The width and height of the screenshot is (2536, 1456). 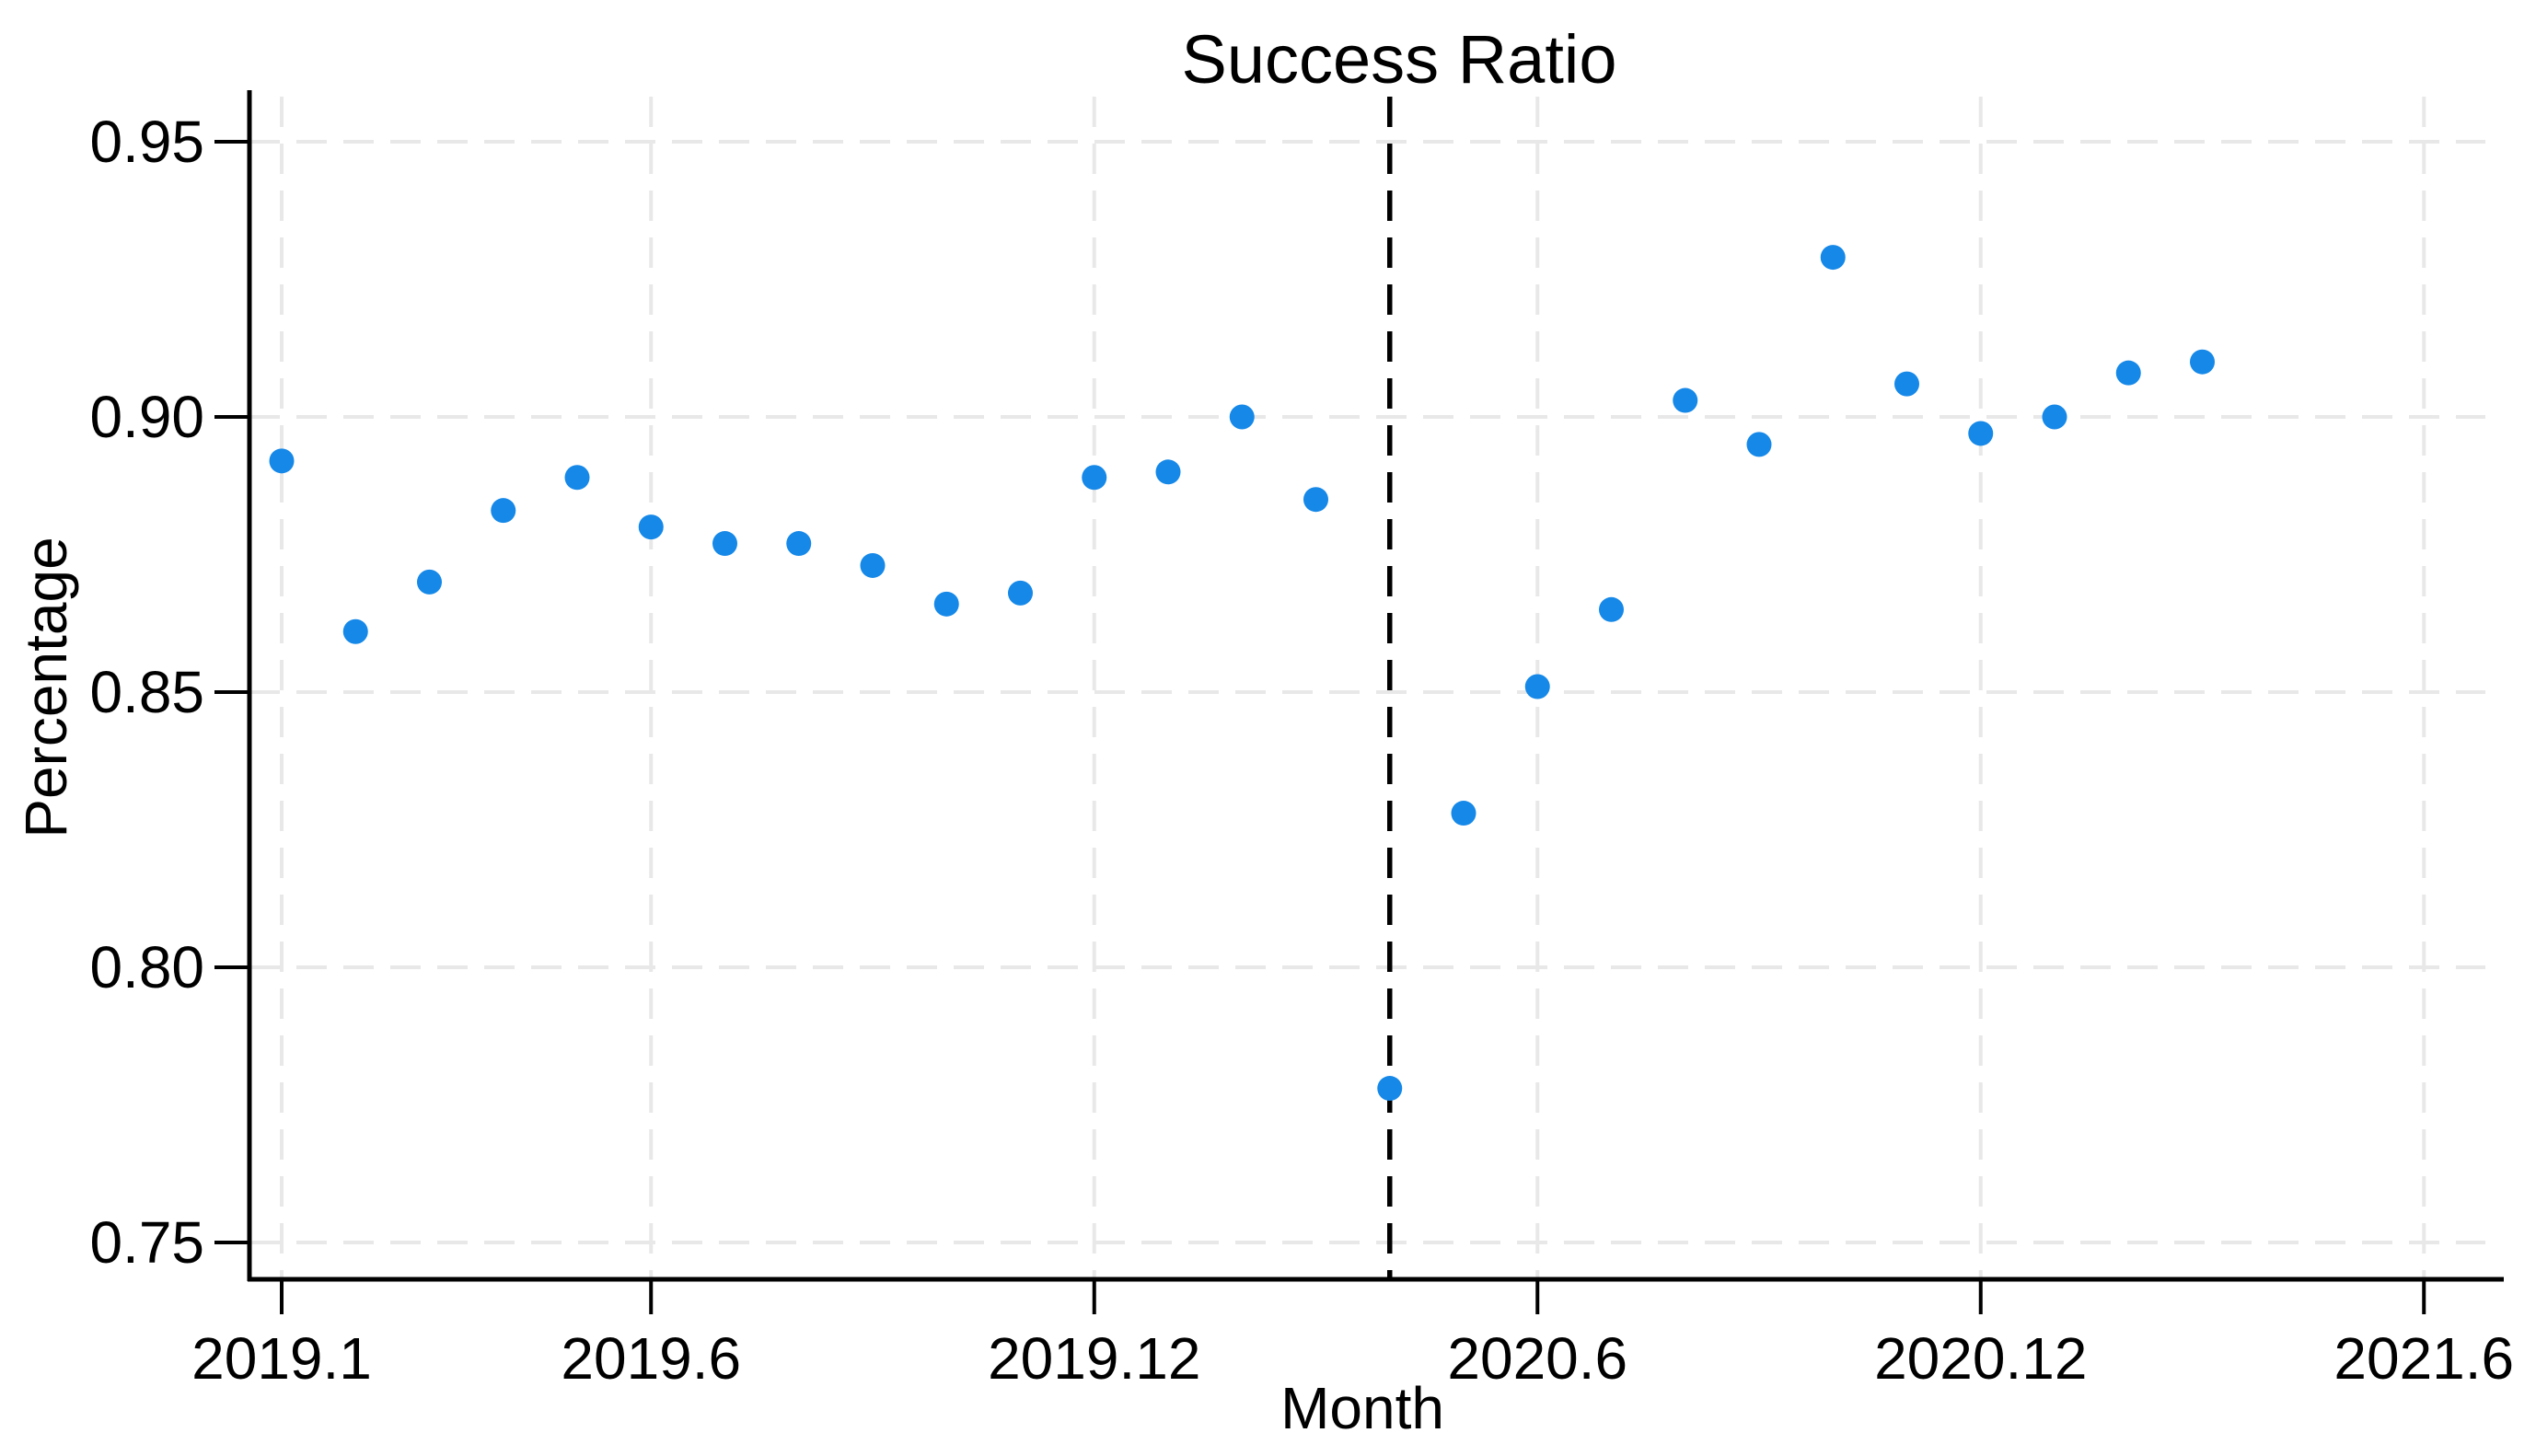 What do you see at coordinates (1759, 444) in the screenshot?
I see `data-point-2020.9` at bounding box center [1759, 444].